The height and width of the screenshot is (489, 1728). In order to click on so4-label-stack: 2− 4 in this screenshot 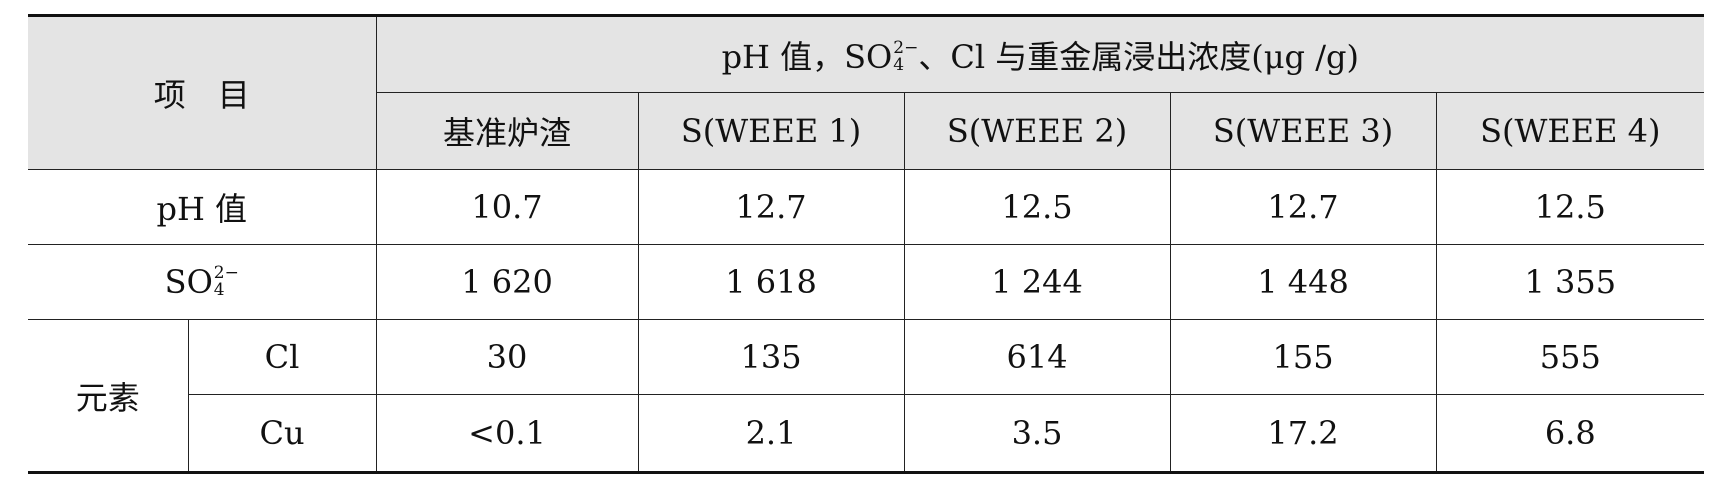, I will do `click(226, 282)`.